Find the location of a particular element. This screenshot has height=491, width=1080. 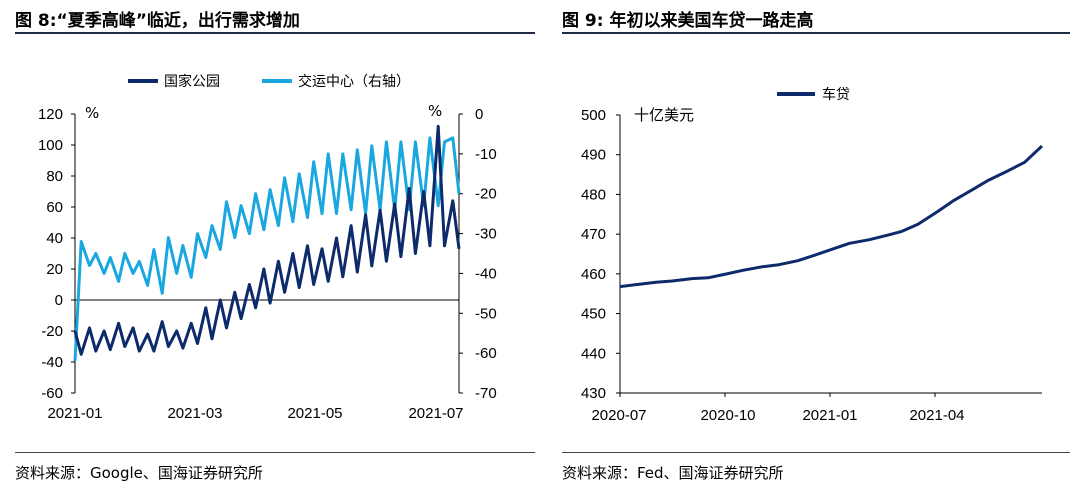

x-tick-label: 2021-04 is located at coordinates (936, 415).